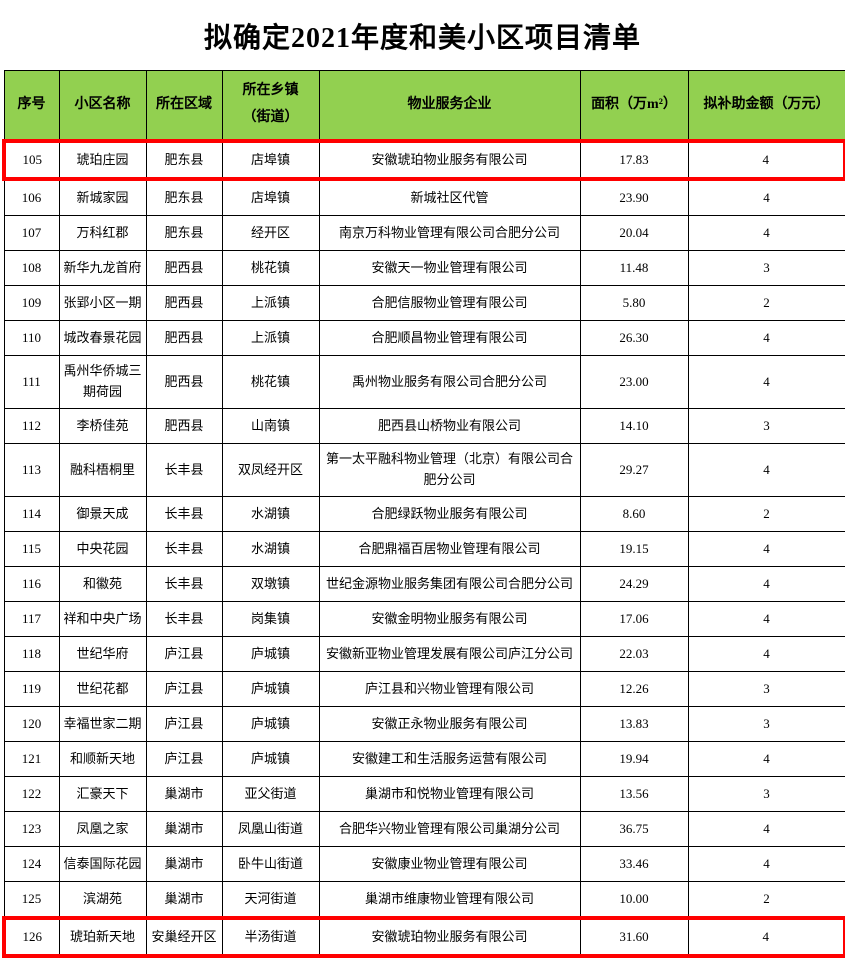 The image size is (845, 958). I want to click on table-row: 105 琥珀庄园 肥东县 店埠镇 安徽琥珀物业服务有限公司 17.83 4, so click(423, 160).